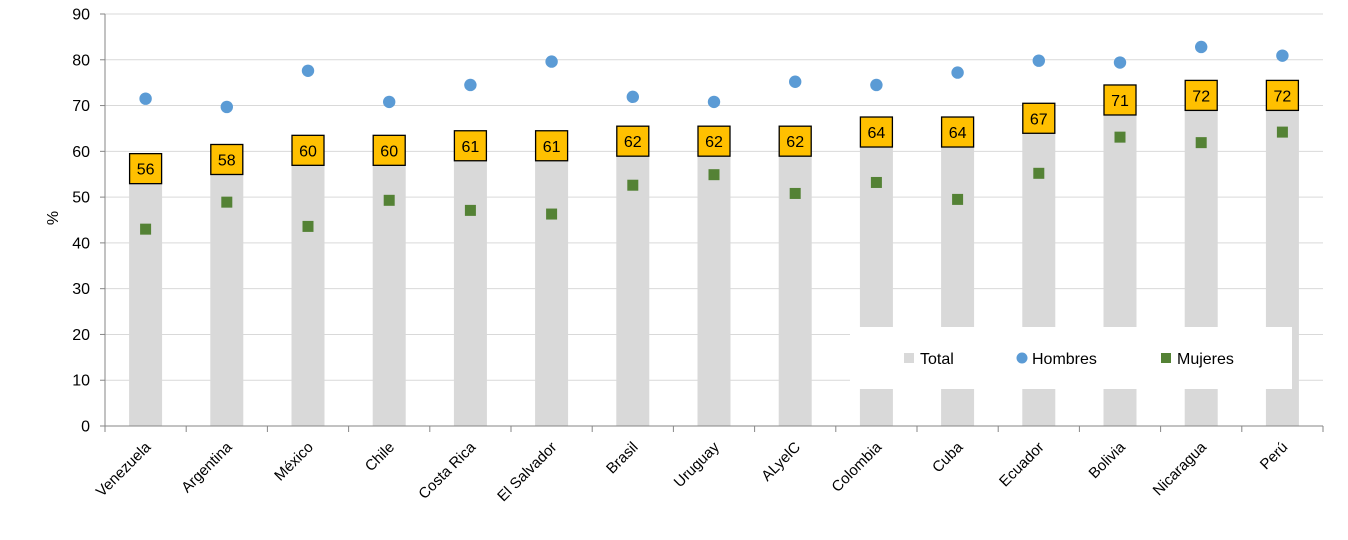 The image size is (1348, 540). I want to click on data-label-total: 56, so click(146, 170).